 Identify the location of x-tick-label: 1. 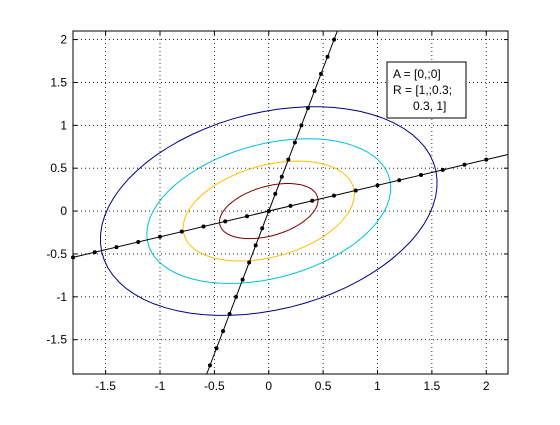
(377, 386).